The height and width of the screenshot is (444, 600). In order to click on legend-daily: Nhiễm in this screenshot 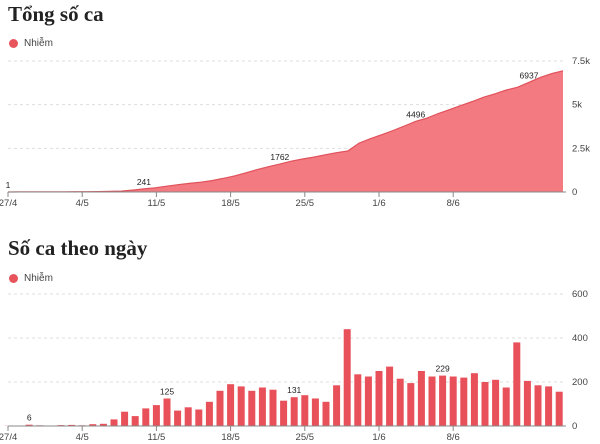, I will do `click(31, 278)`.